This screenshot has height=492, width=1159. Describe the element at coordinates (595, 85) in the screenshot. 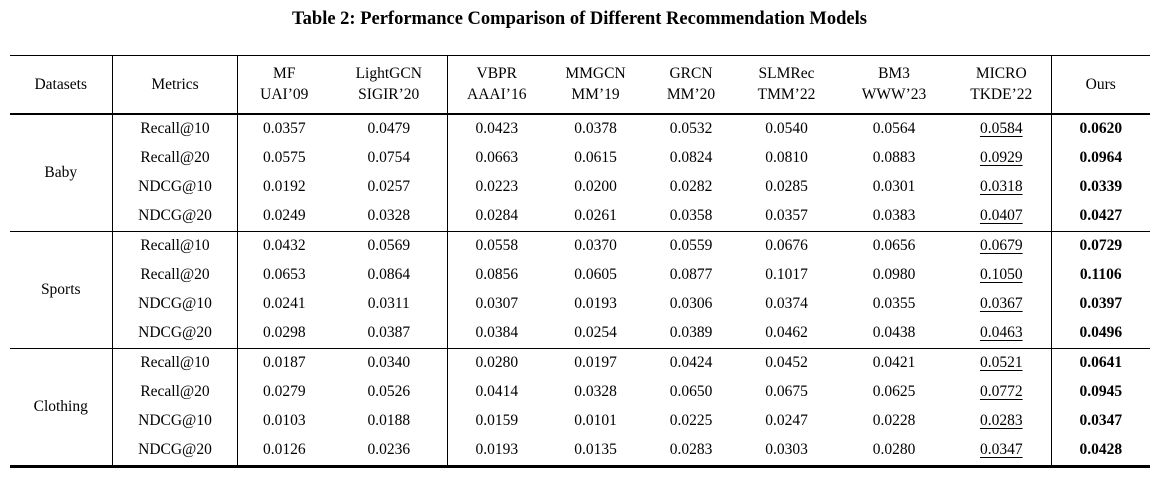

I see `col-header-mmgcn: MMGCN MM’19` at that location.